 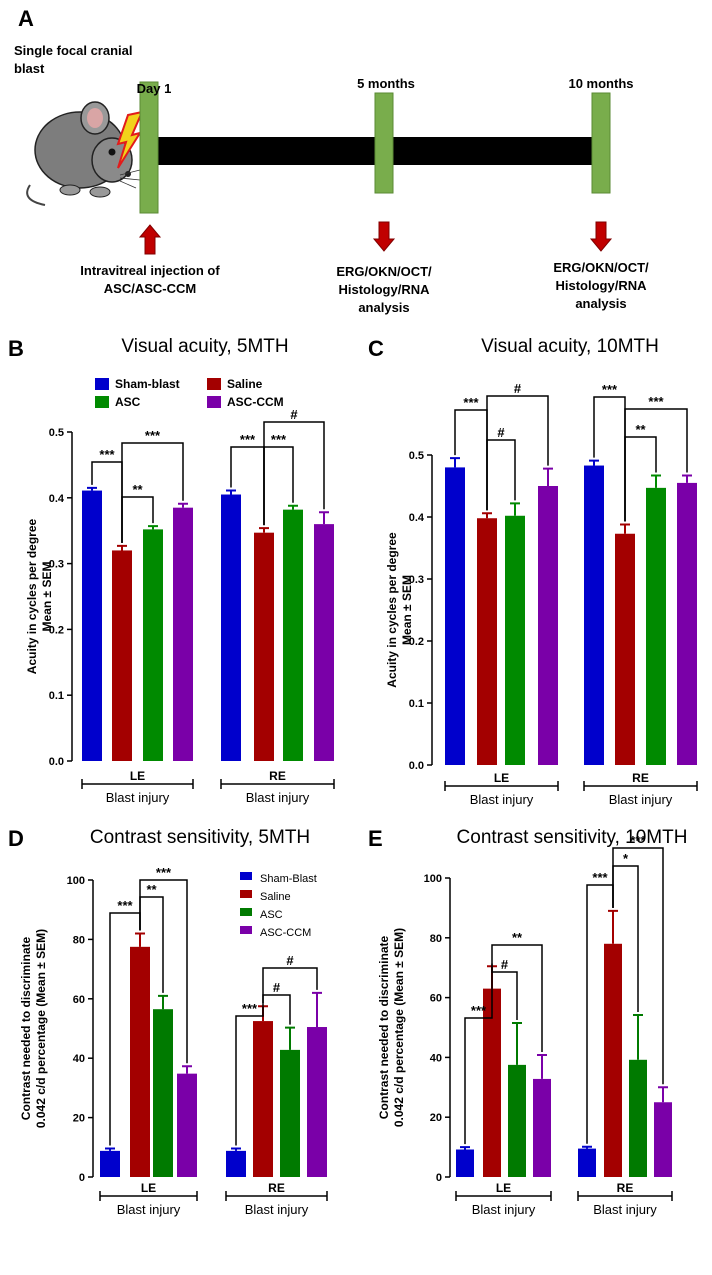 I want to click on legend-label: ASC, so click(x=271, y=915).